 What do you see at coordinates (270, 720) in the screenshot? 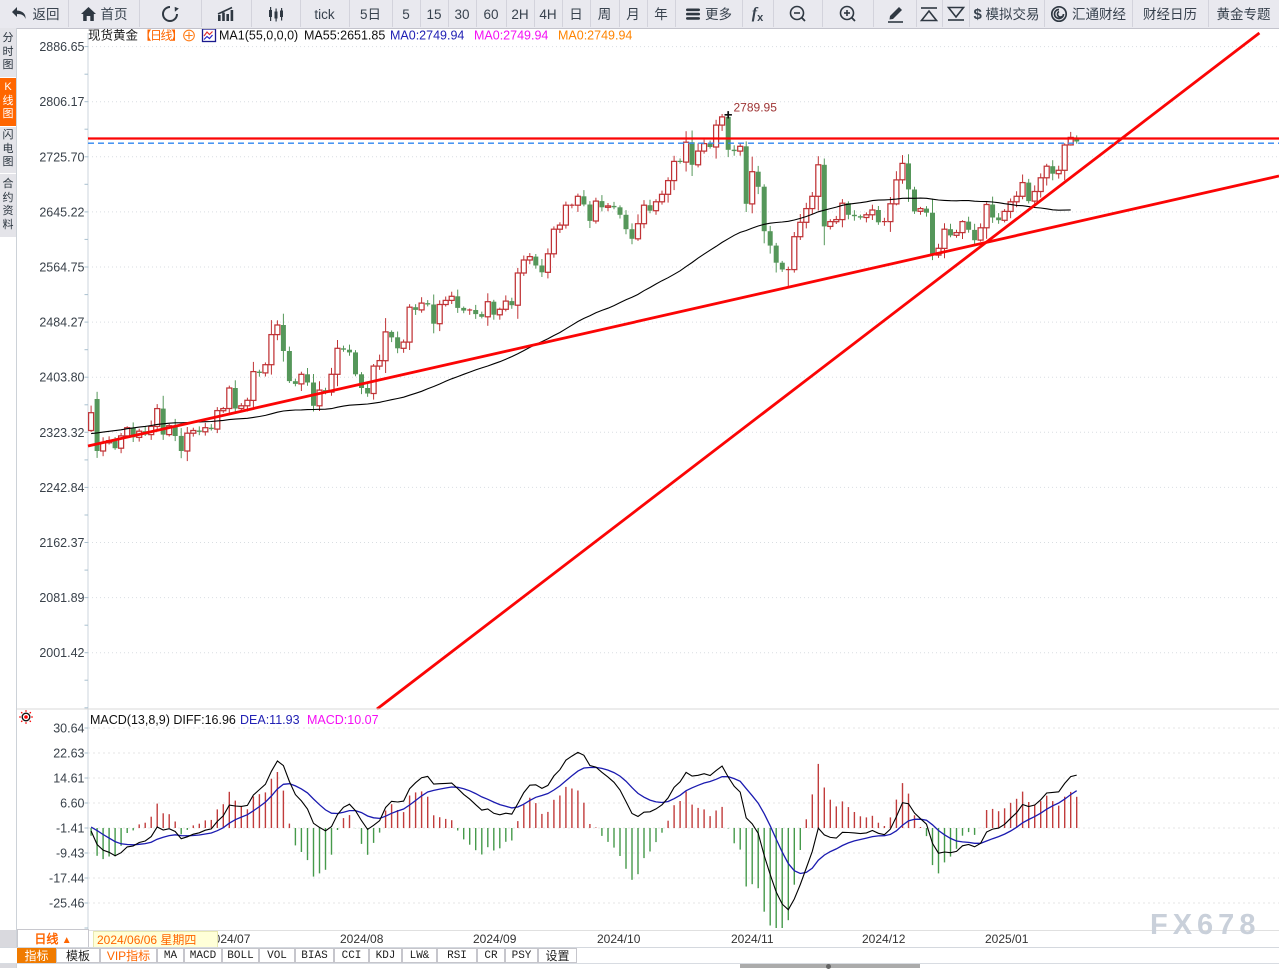
I see `svg-text: DEA:11.93` at bounding box center [270, 720].